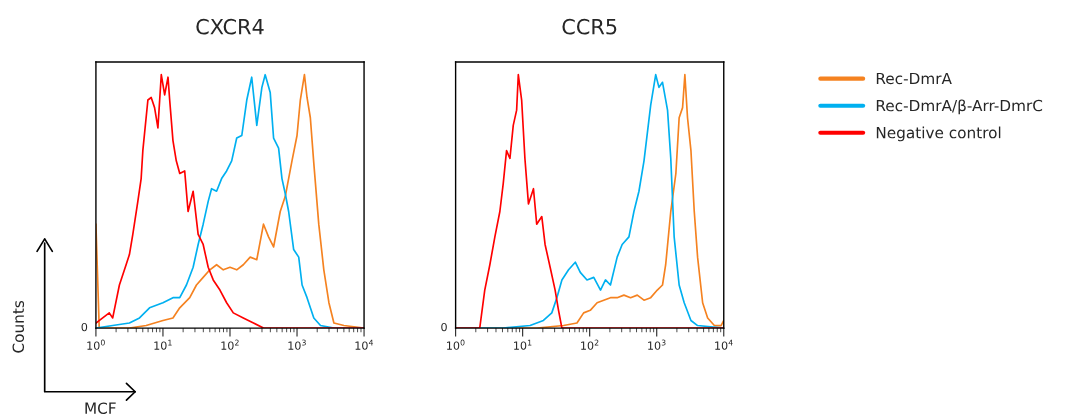 This screenshot has height=419, width=1090. Describe the element at coordinates (230, 26) in the screenshot. I see `chart-title: CXCR4` at that location.